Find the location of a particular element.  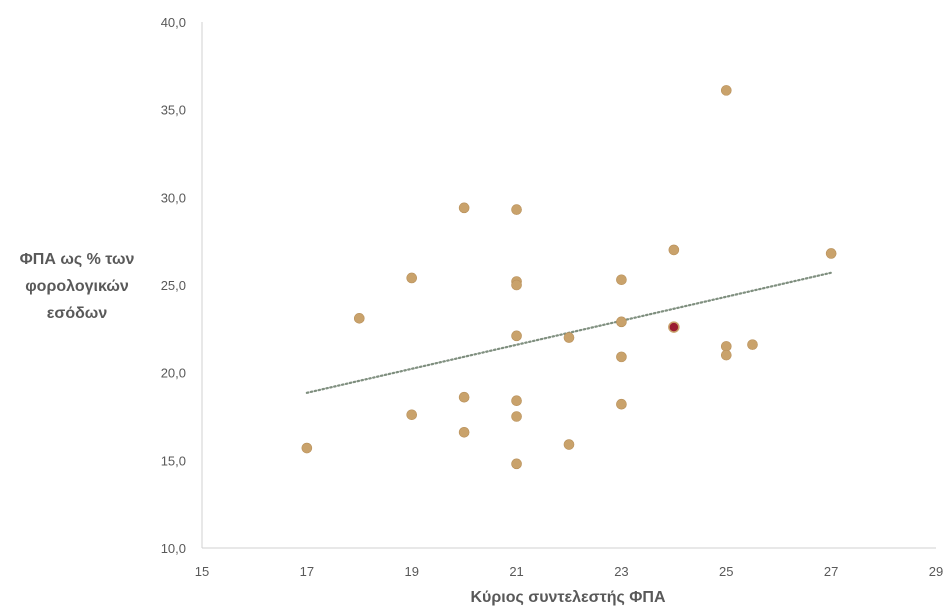

x-tick-label: 19 is located at coordinates (411, 571).